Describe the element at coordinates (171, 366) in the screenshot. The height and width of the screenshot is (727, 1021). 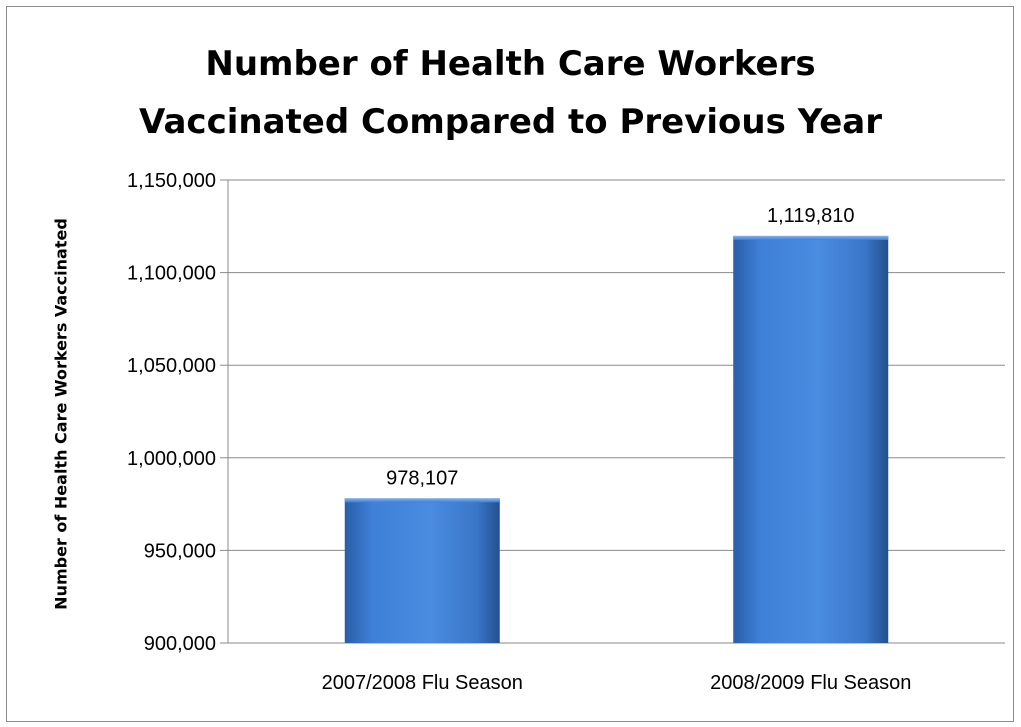
I see `y-tick-label: 1,050,000` at that location.